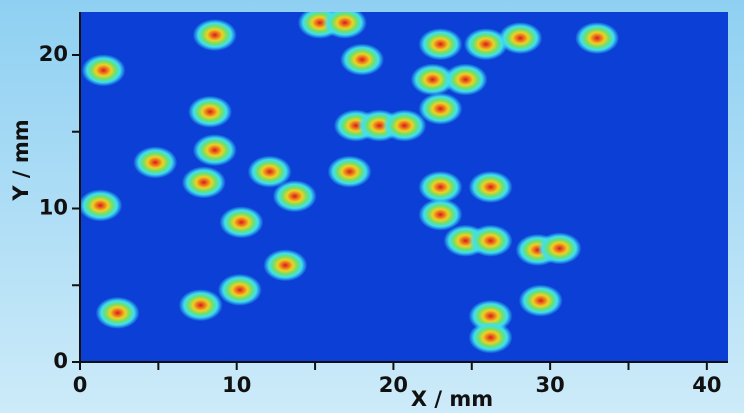  Describe the element at coordinates (53, 207) in the screenshot. I see `y-tick-label: 10` at that location.